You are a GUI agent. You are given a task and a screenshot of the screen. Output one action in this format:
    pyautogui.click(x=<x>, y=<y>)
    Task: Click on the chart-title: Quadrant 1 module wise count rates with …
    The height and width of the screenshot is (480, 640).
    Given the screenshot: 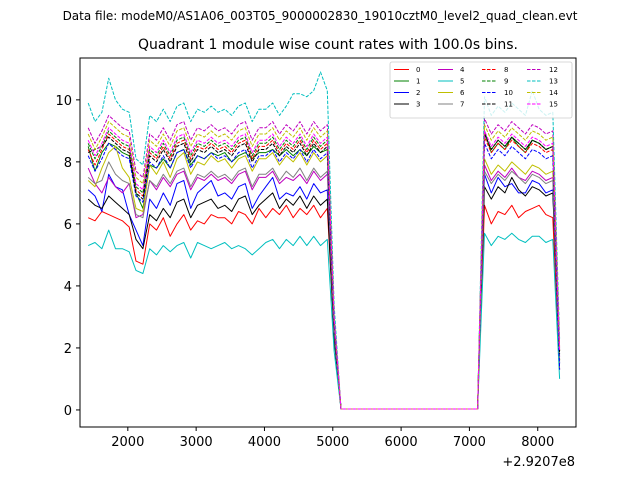 What is the action you would take?
    pyautogui.click(x=328, y=45)
    